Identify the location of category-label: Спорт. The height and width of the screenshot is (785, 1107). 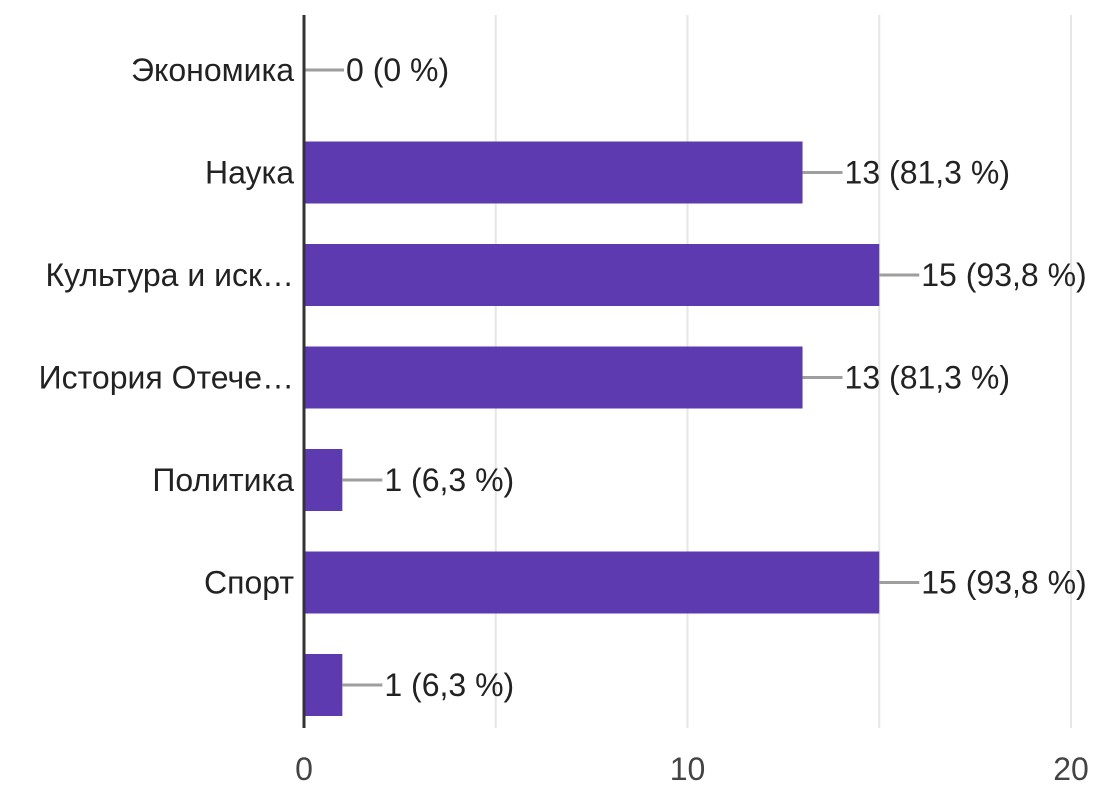
(249, 583).